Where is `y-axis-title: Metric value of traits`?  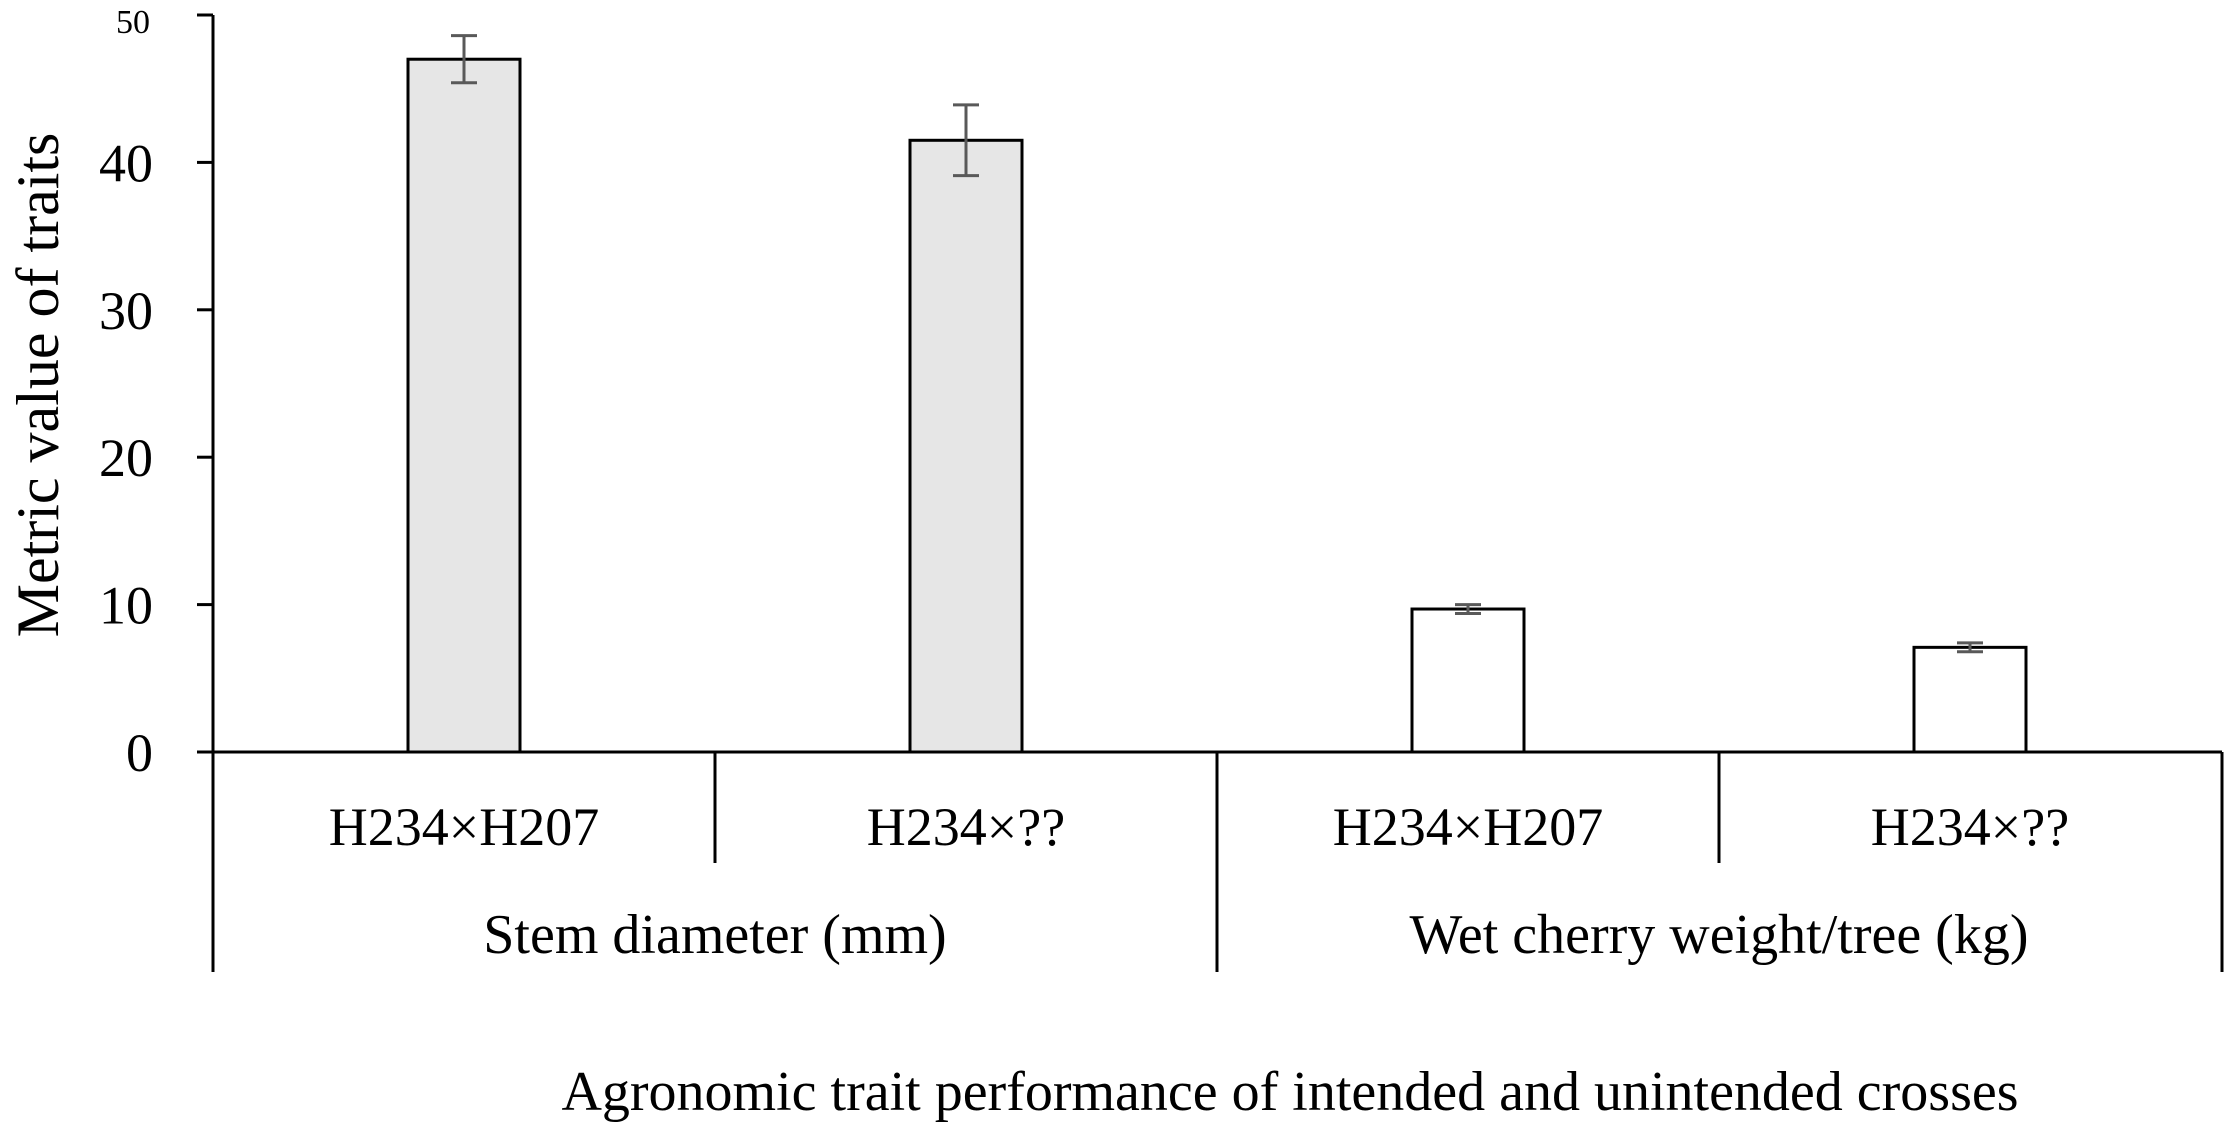
y-axis-title: Metric value of traits is located at coordinates (38, 385).